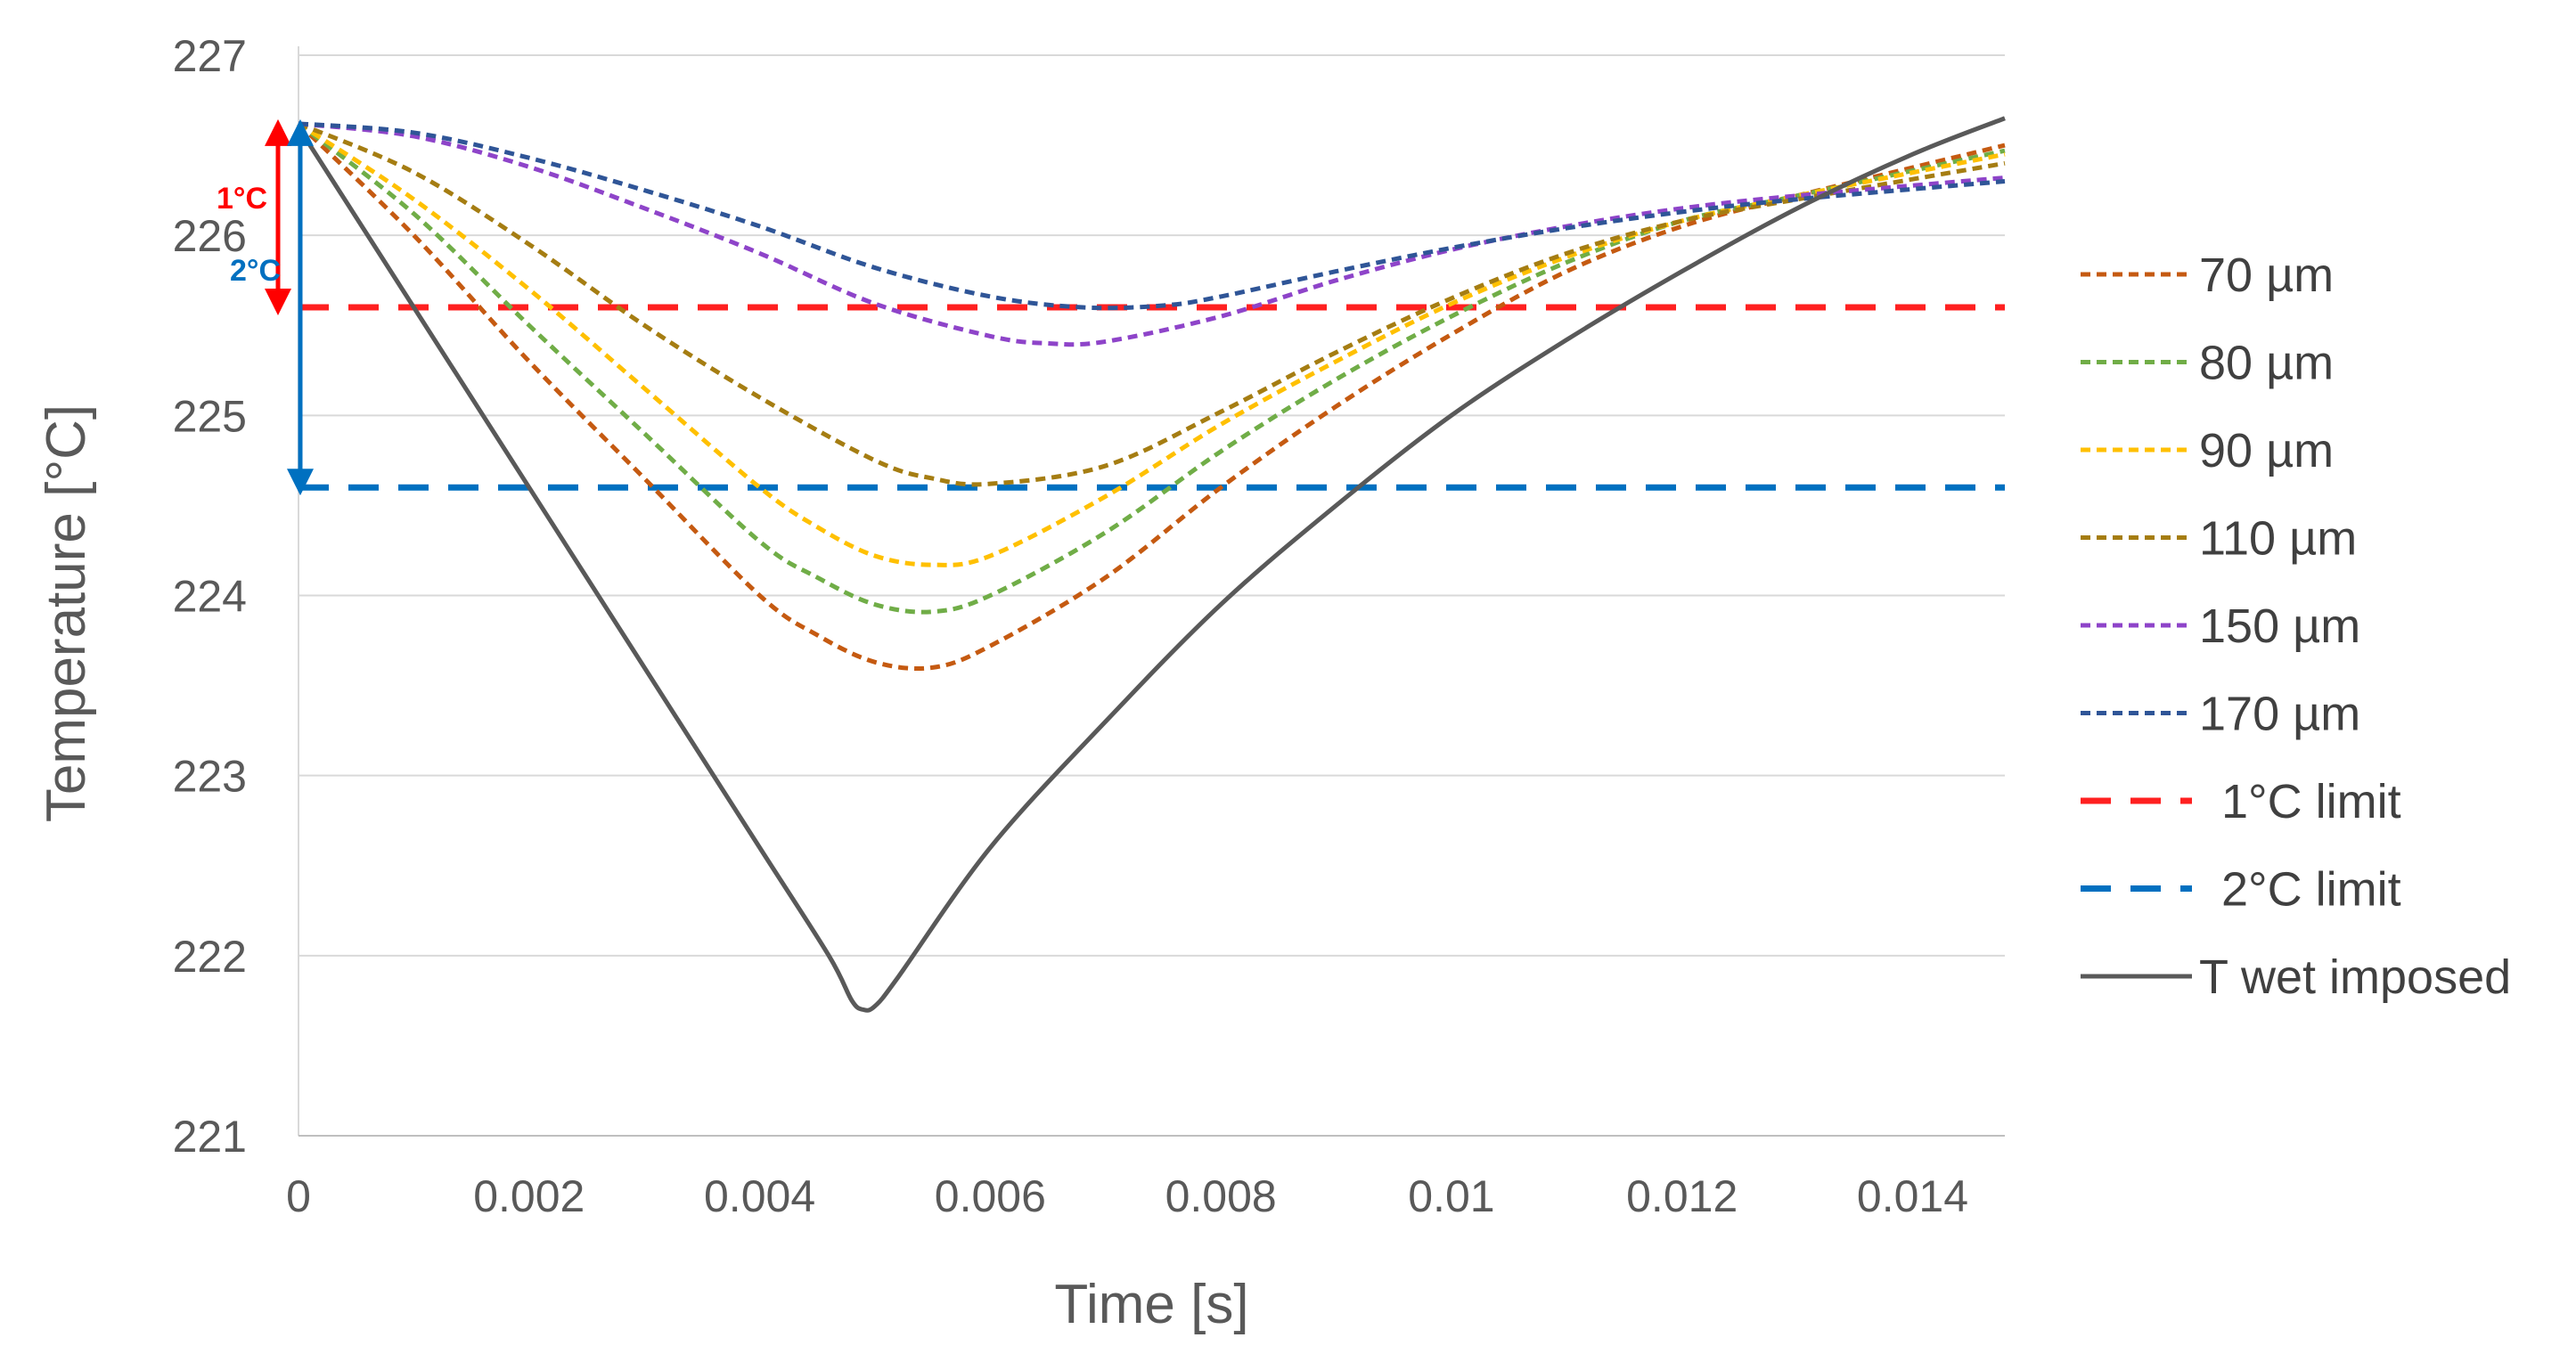 The image size is (2576, 1362). Describe the element at coordinates (1152, 216) in the screenshot. I see `series-line-170-m` at that location.